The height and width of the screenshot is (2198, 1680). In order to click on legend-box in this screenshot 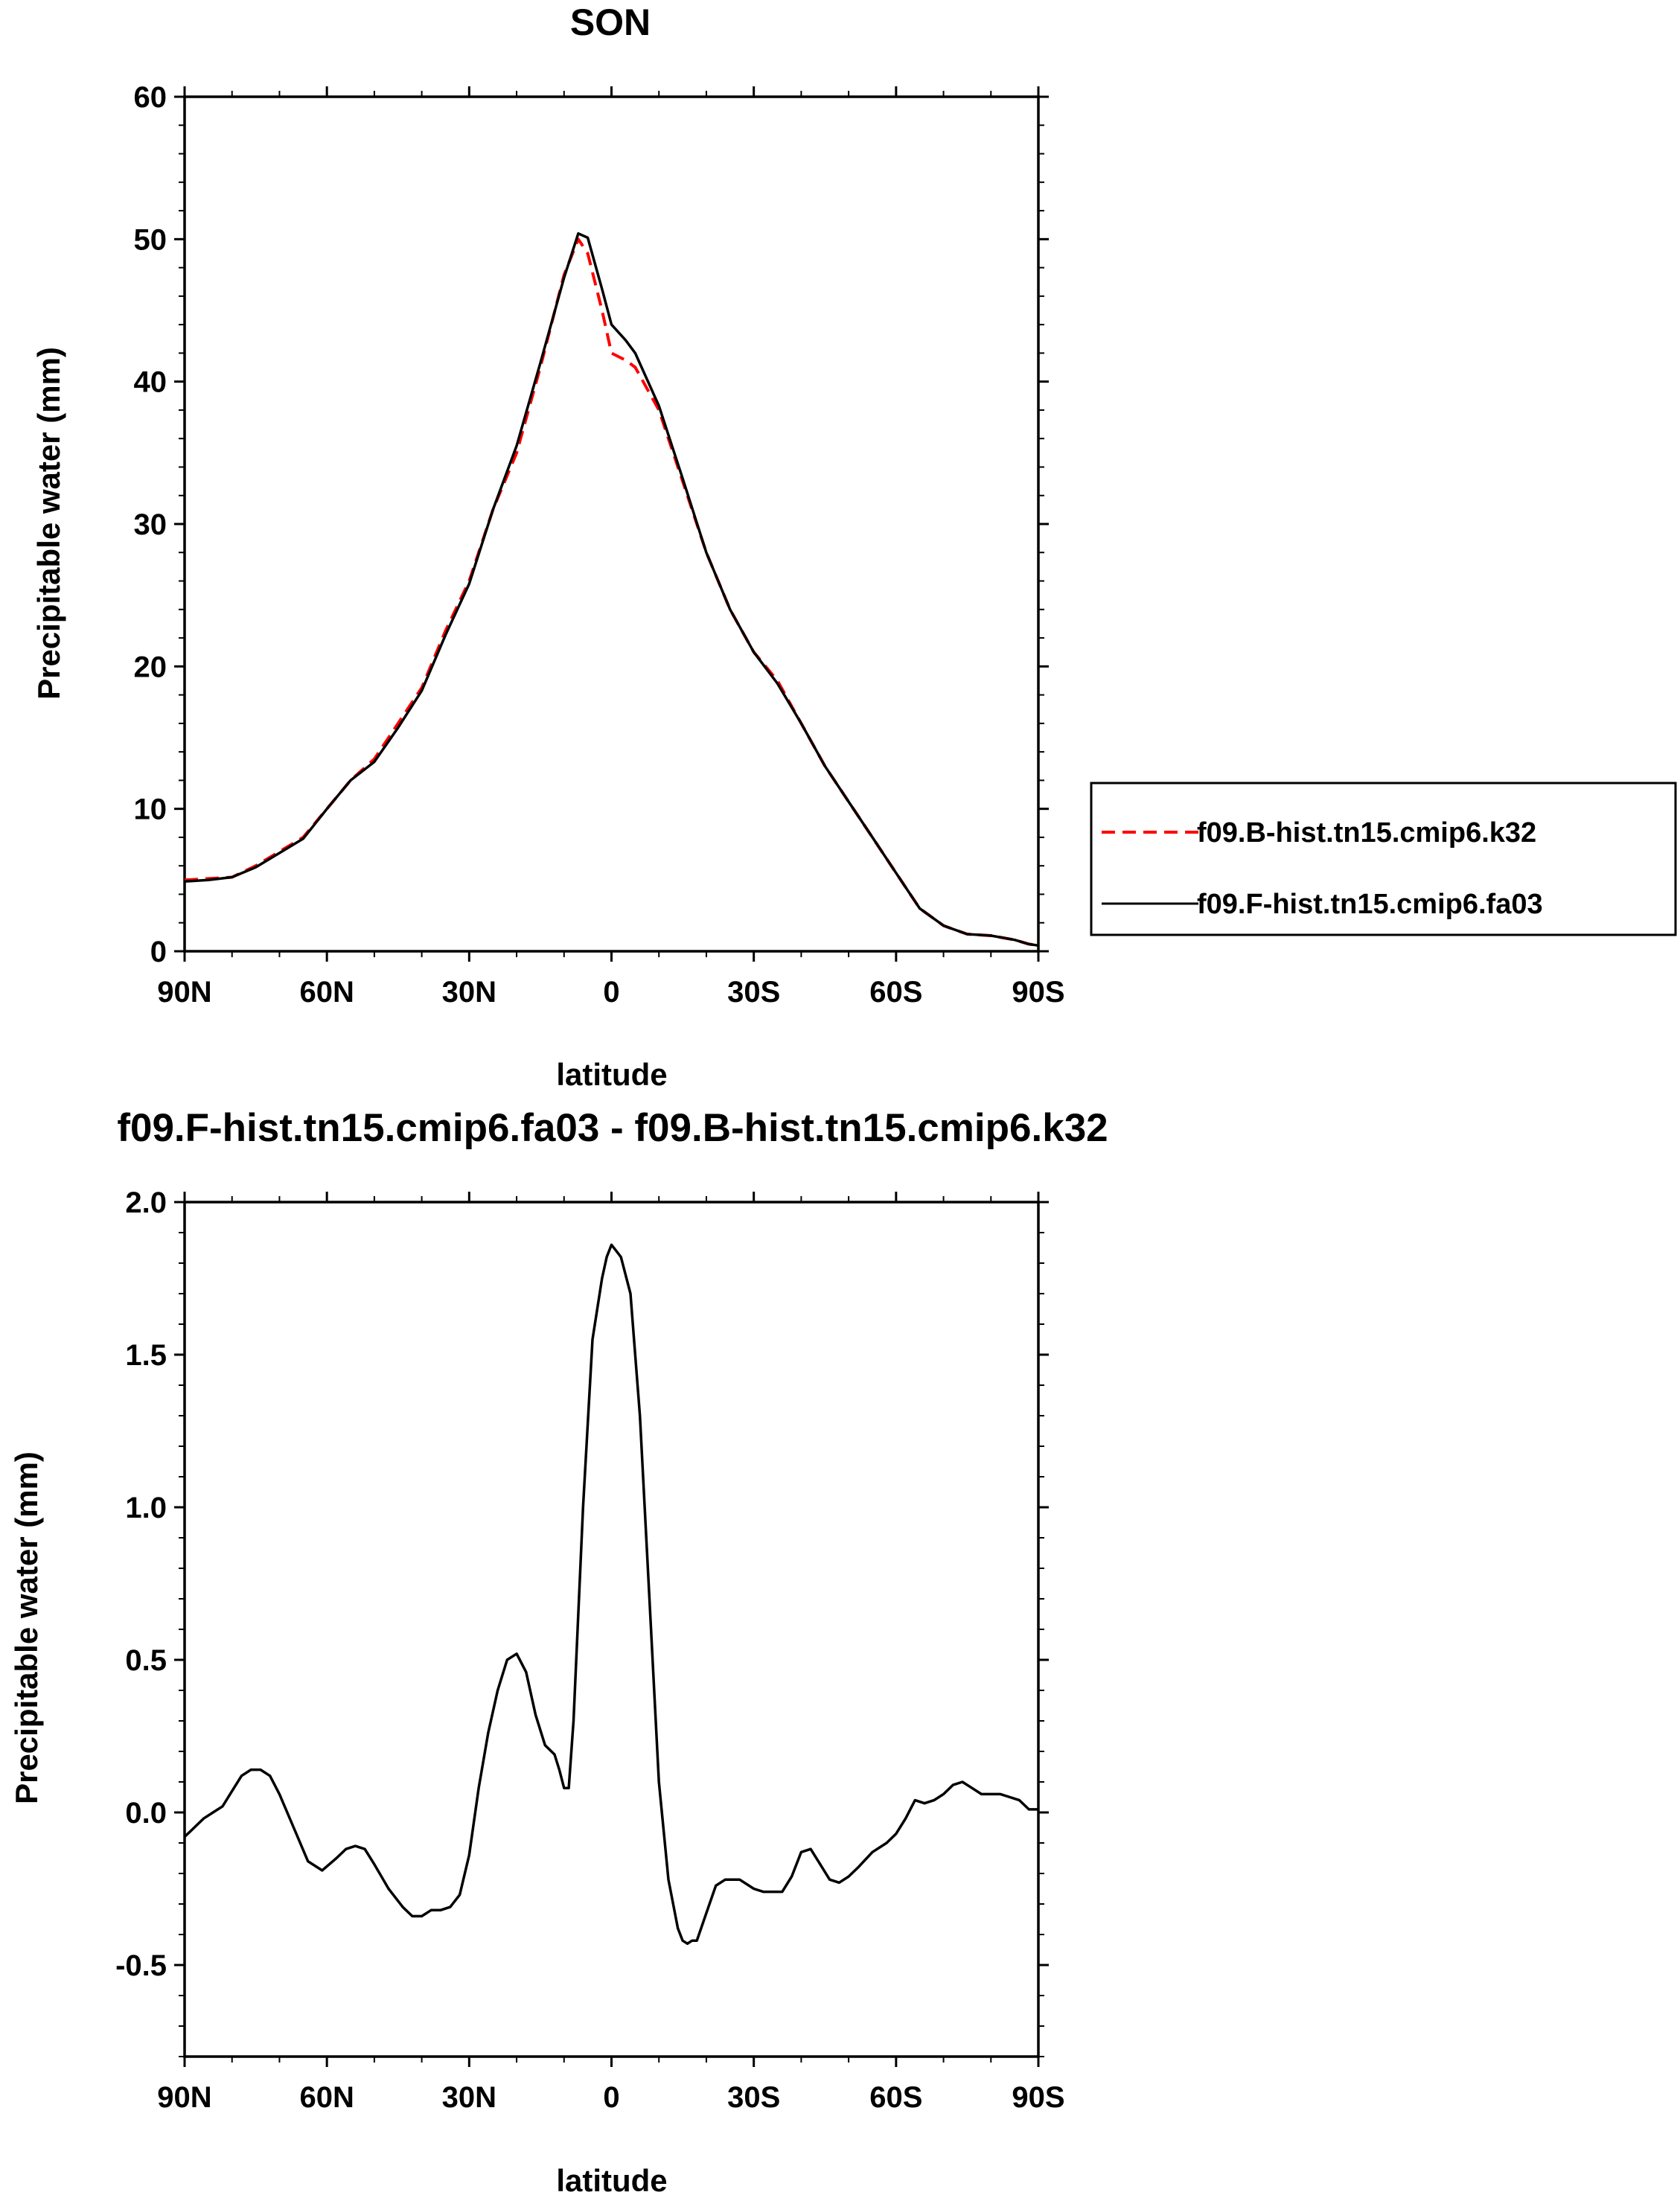, I will do `click(1383, 859)`.